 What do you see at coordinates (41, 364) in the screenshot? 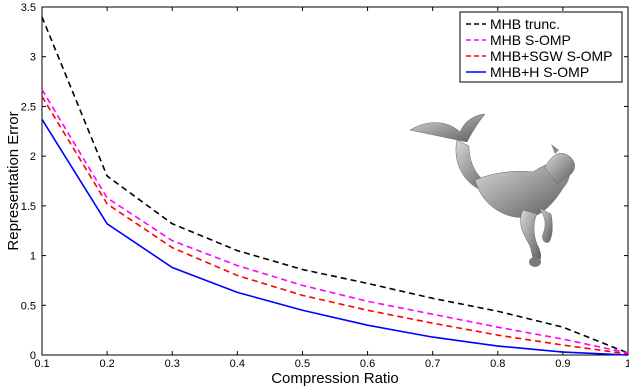
I see `x-tick-label: 0.1` at bounding box center [41, 364].